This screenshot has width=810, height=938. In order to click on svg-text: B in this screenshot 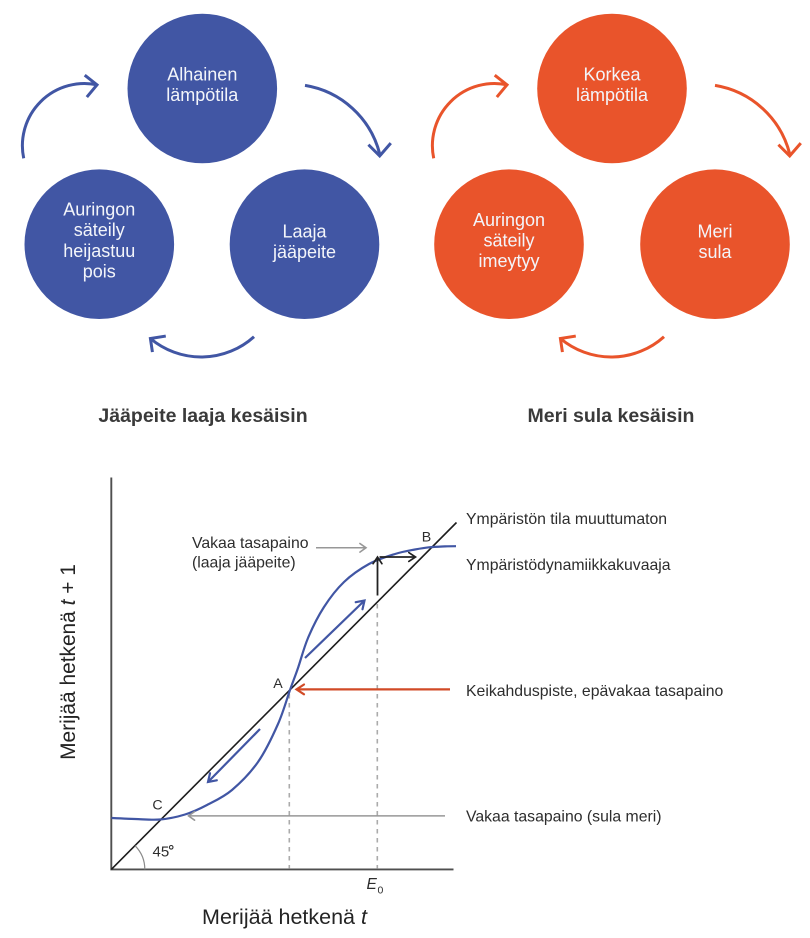, I will do `click(426, 538)`.